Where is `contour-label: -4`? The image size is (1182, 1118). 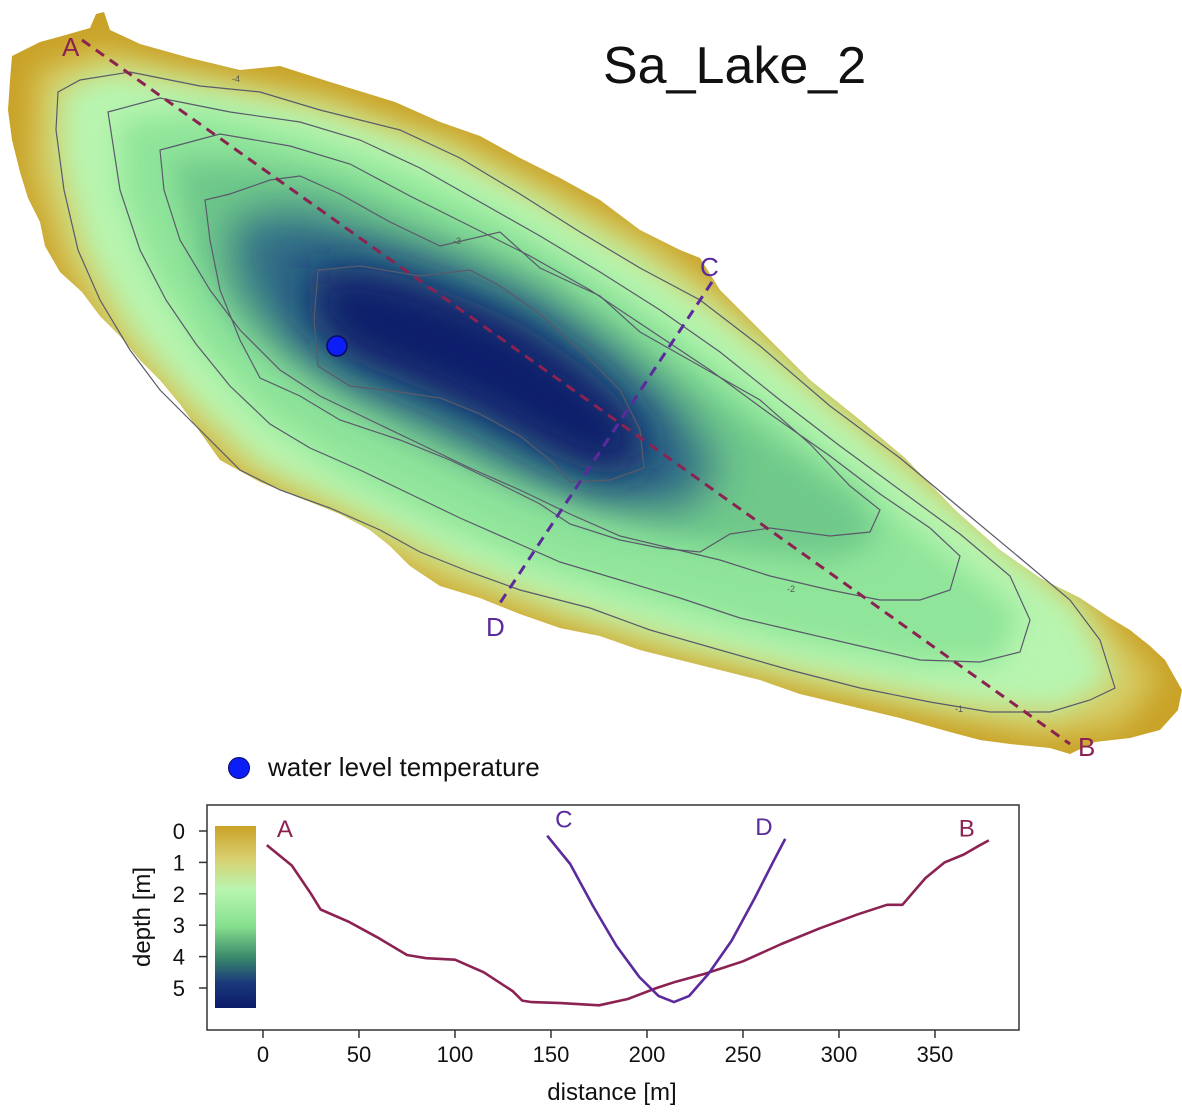 contour-label: -4 is located at coordinates (236, 79).